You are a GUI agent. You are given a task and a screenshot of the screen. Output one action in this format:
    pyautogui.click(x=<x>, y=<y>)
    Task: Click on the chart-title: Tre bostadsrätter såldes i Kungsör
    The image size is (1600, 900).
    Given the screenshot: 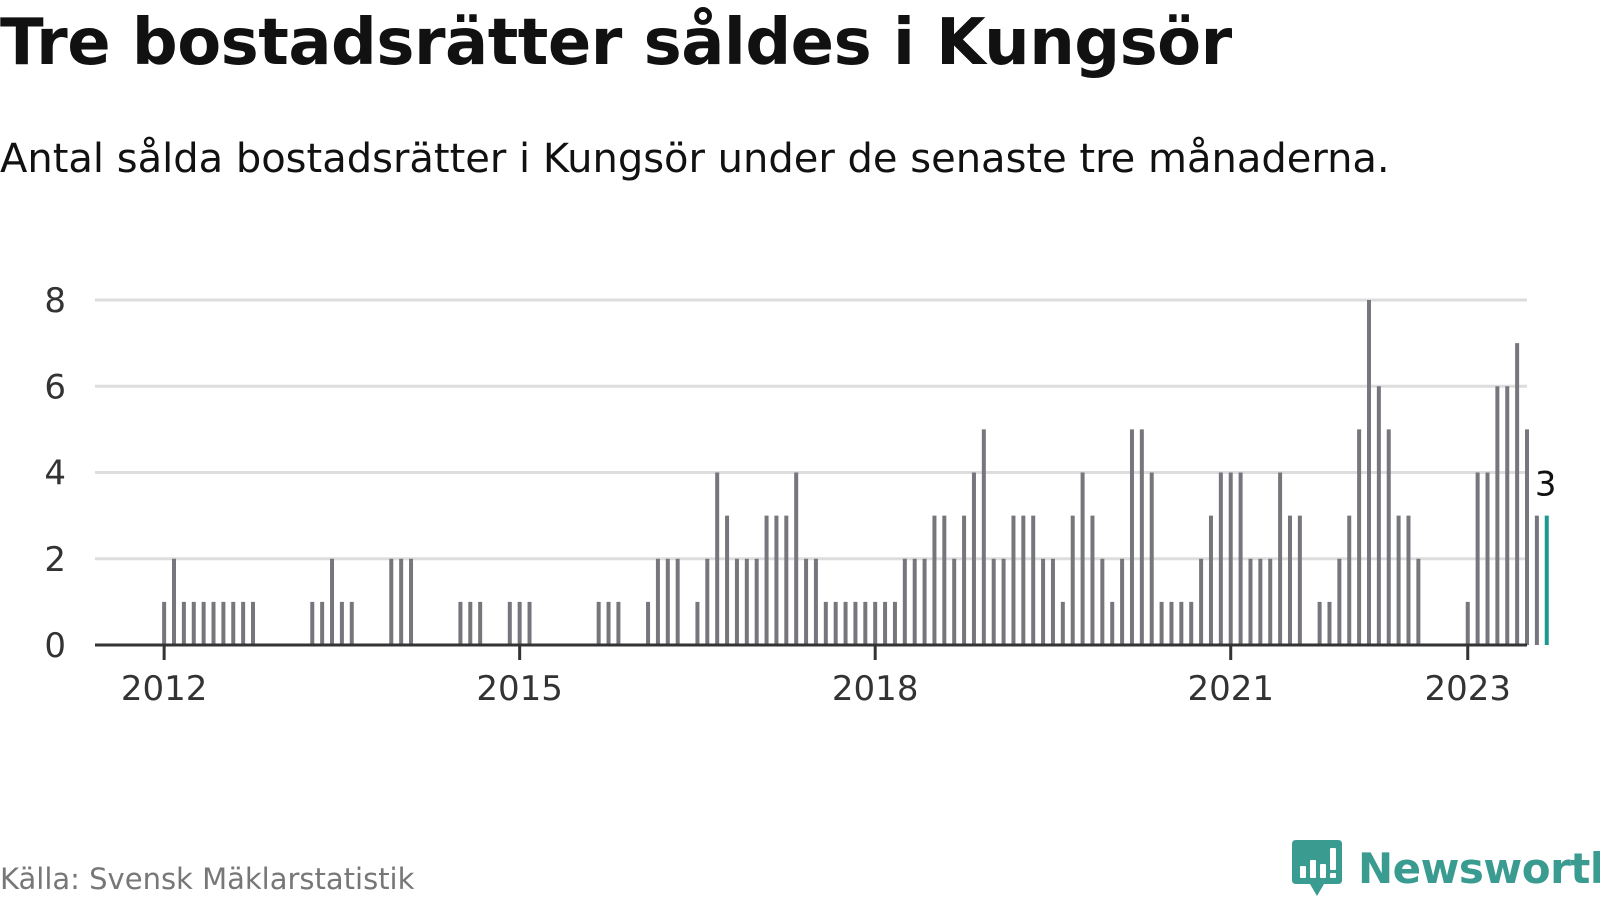 What is the action you would take?
    pyautogui.click(x=616, y=43)
    